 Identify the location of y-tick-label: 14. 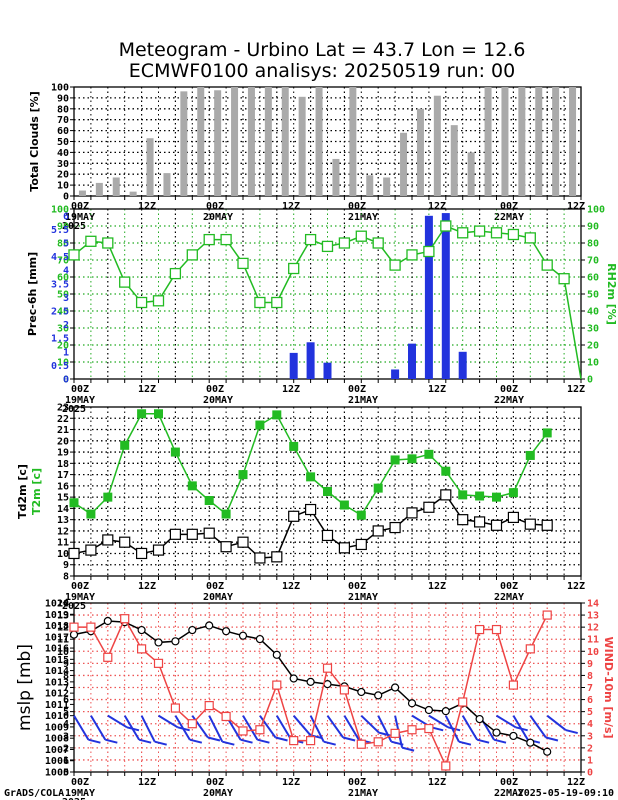
(63, 509).